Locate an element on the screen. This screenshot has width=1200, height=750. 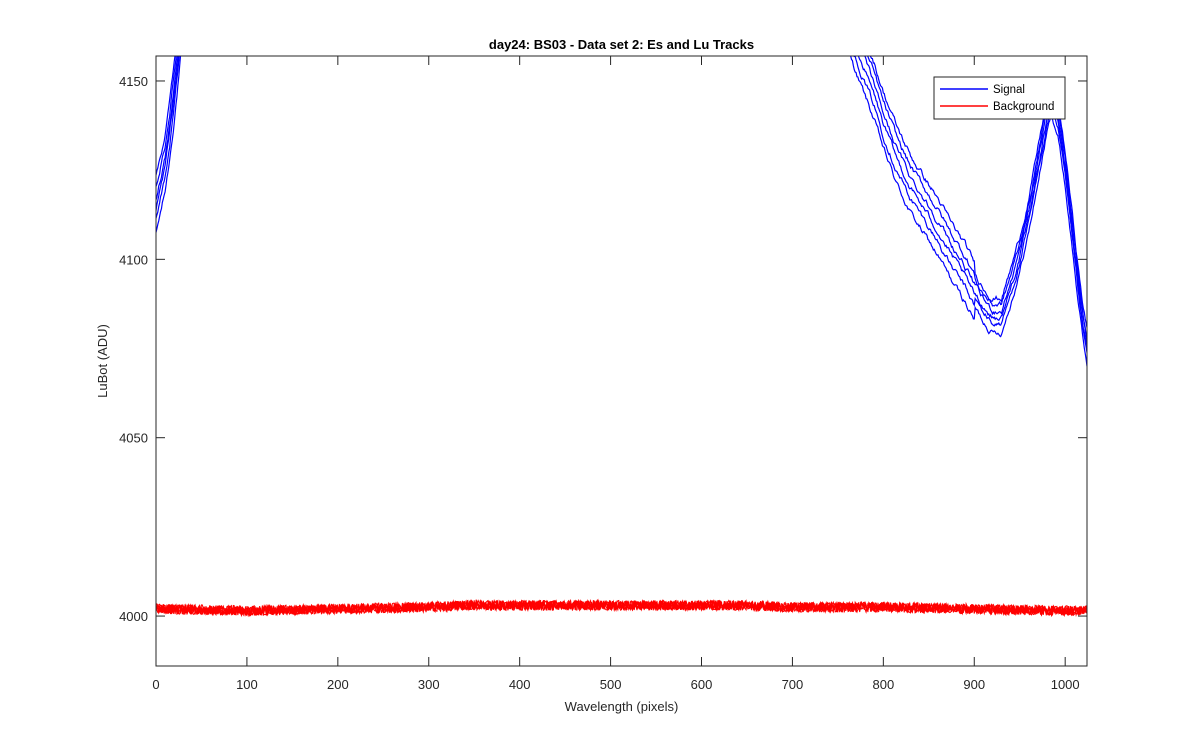
x-tick-label-900: 900 is located at coordinates (974, 684).